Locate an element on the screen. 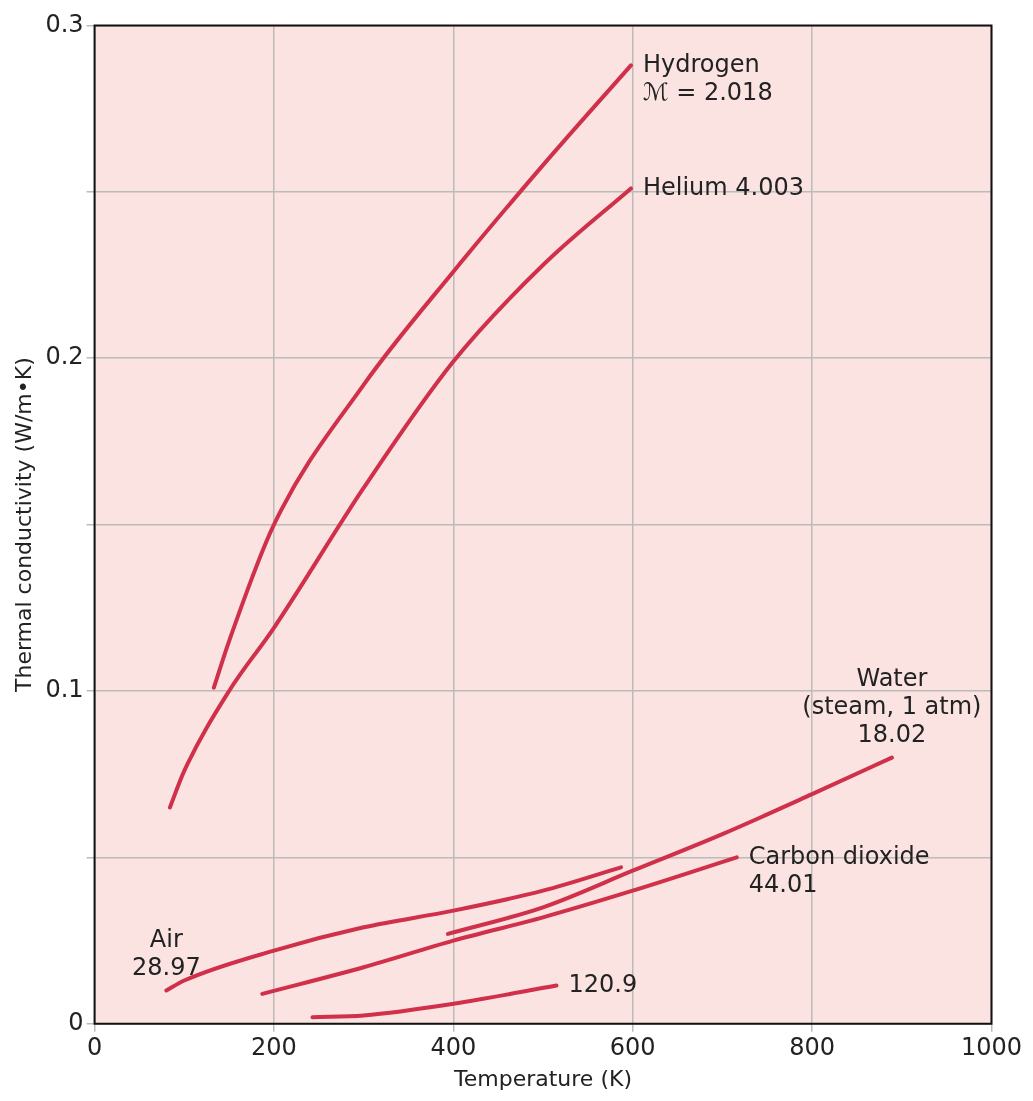 The width and height of the screenshot is (1033, 1101). x-tick-label: 200 is located at coordinates (274, 1047).